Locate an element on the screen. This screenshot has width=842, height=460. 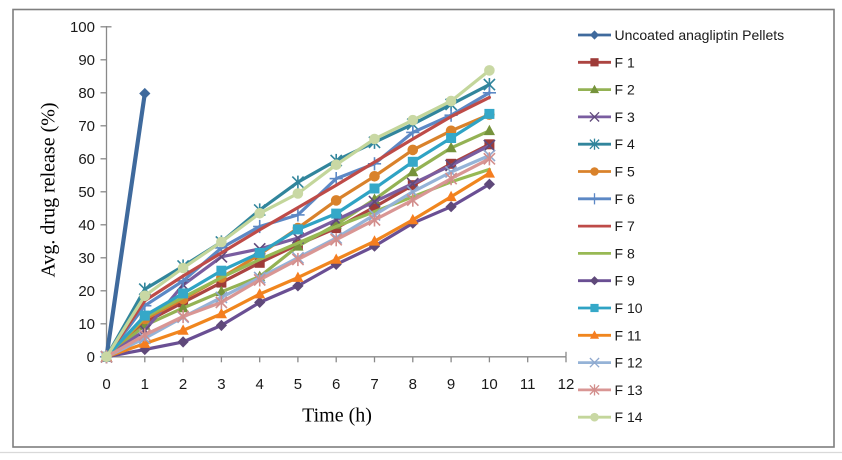
svg-text: Uncoated anagliptin Pellets is located at coordinates (700, 35).